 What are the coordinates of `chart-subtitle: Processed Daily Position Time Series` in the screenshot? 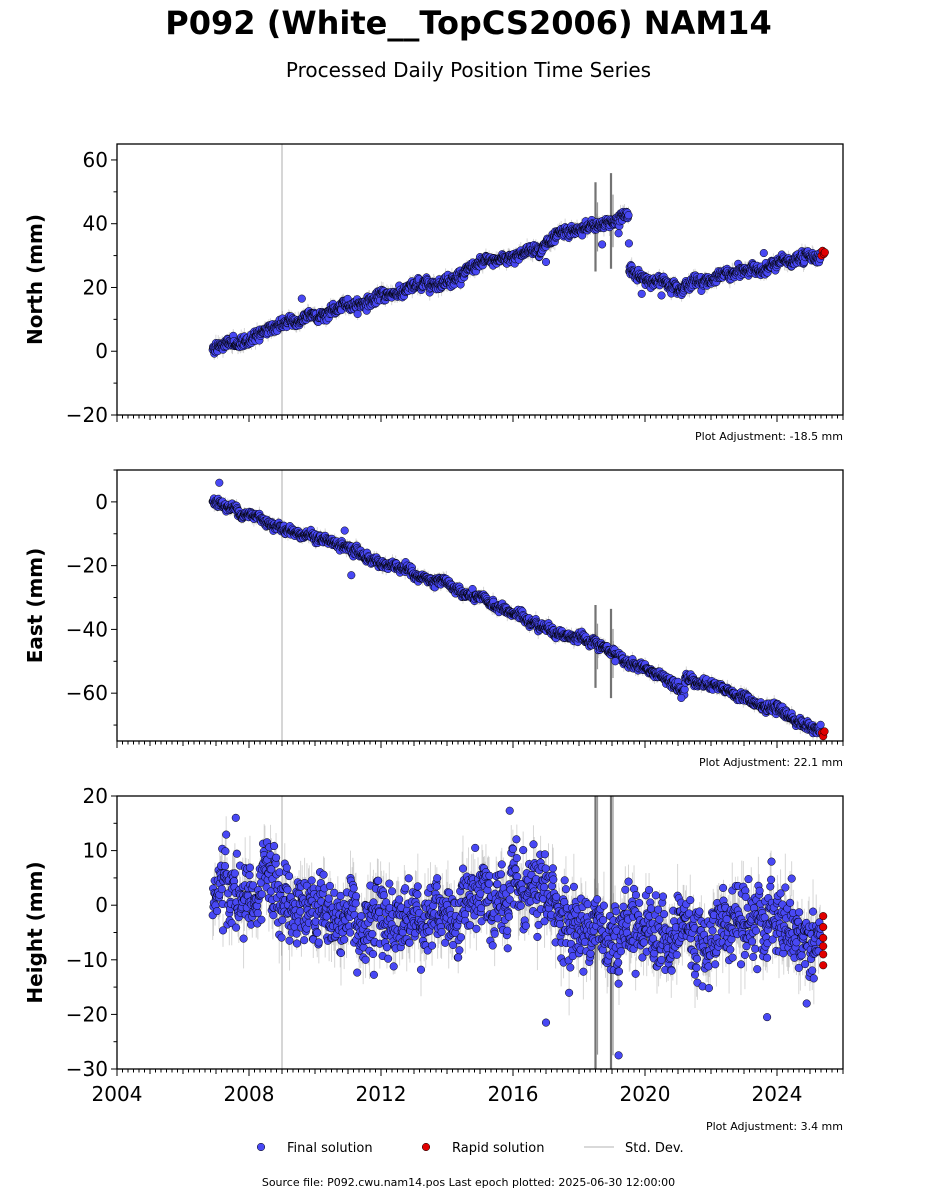 It's located at (468, 70).